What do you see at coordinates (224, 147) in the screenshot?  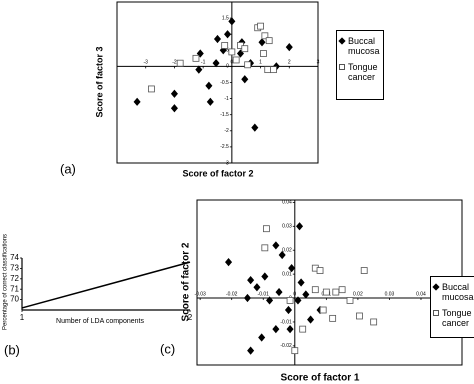 I see `y-tick-label: -2.5` at bounding box center [224, 147].